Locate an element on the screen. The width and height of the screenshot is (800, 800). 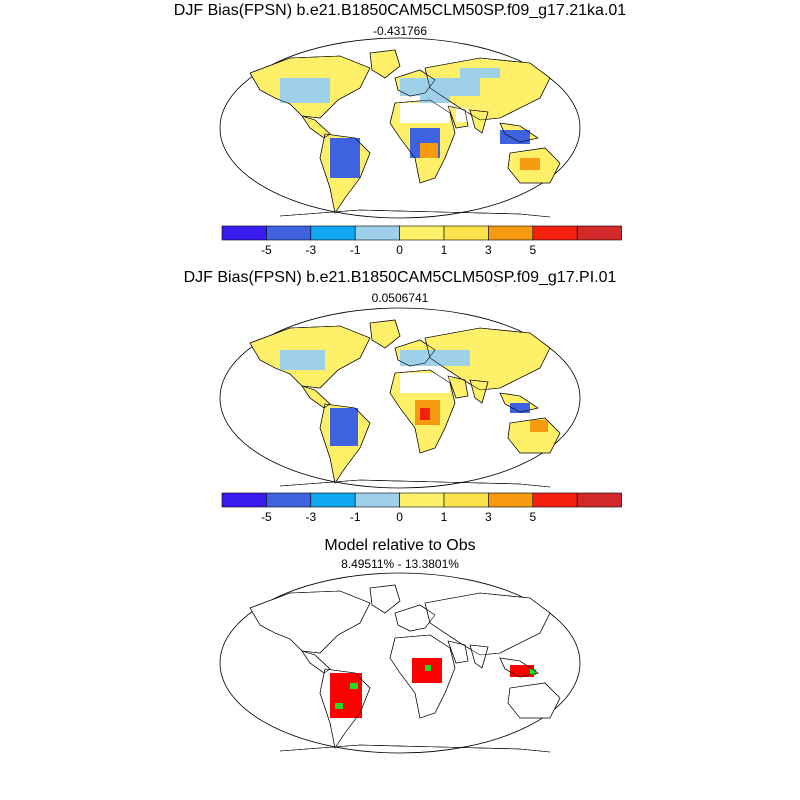
map3-land is located at coordinates (405, 668).